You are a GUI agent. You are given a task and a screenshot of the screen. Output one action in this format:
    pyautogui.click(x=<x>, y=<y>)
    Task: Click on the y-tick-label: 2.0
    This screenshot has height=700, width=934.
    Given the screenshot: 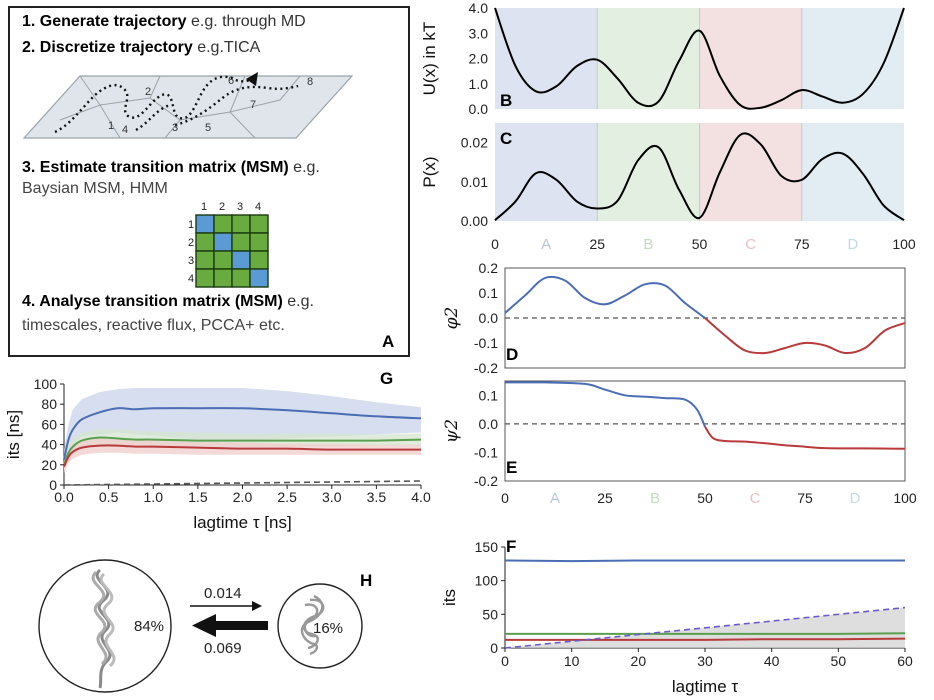 What is the action you would take?
    pyautogui.click(x=479, y=59)
    